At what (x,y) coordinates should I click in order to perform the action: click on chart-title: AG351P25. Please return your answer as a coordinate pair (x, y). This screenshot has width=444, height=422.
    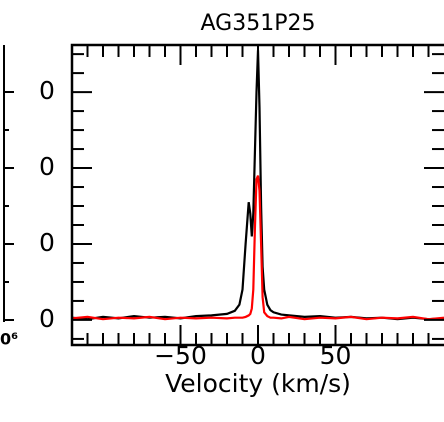
    Looking at the image, I should click on (258, 23).